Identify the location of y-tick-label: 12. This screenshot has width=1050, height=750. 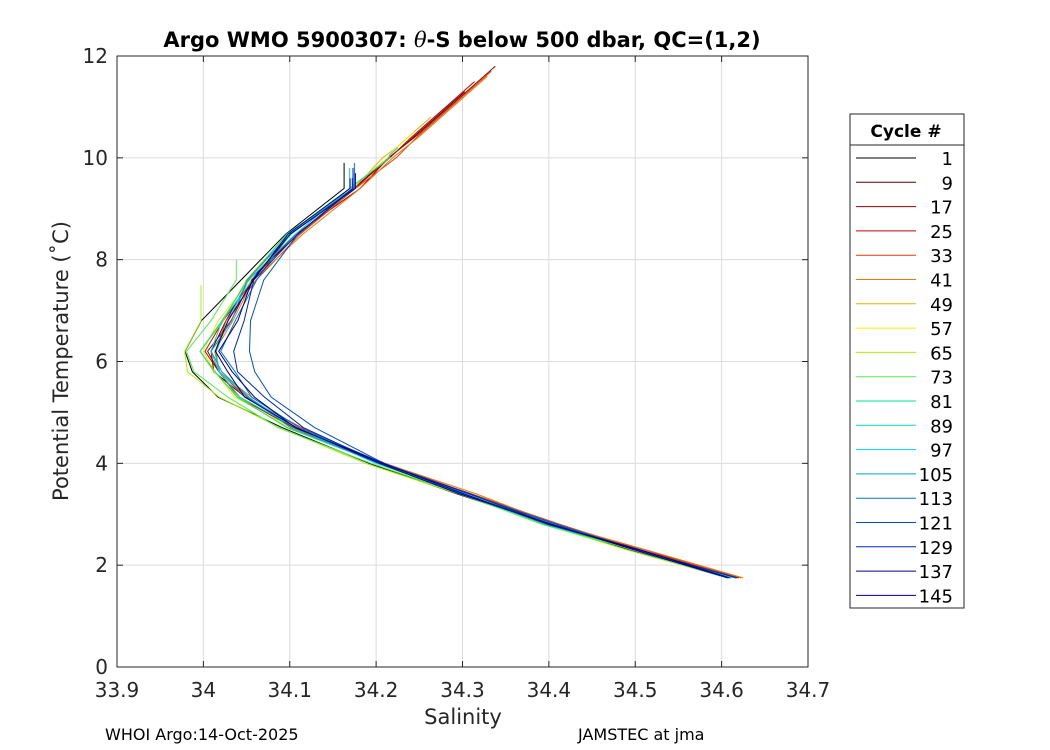
(95, 56).